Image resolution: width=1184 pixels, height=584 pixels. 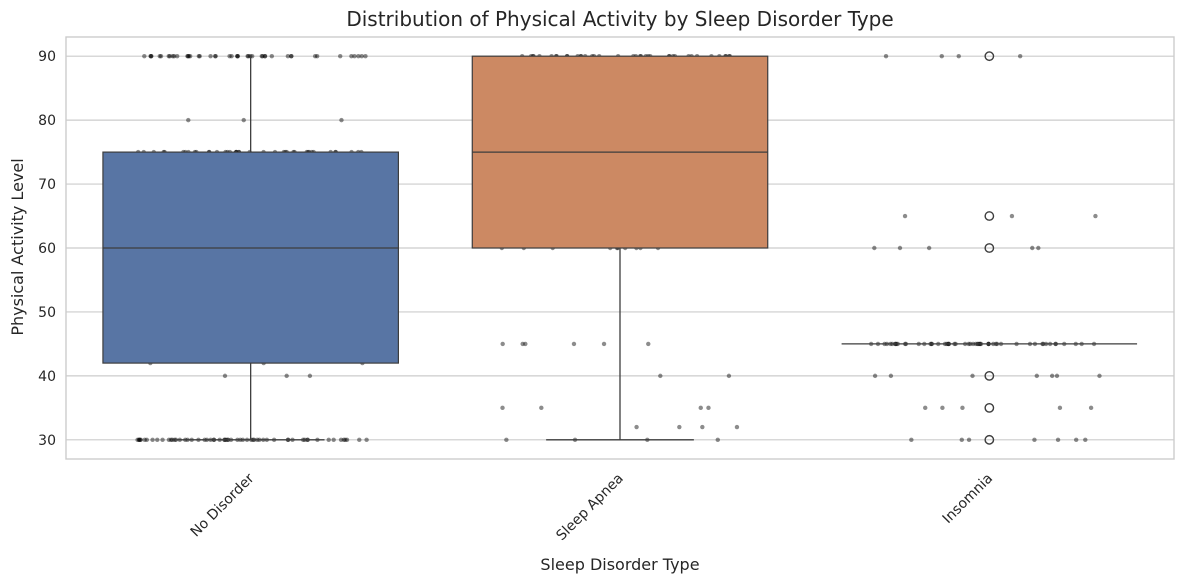 I want to click on y-tick-label: 90, so click(x=47, y=57).